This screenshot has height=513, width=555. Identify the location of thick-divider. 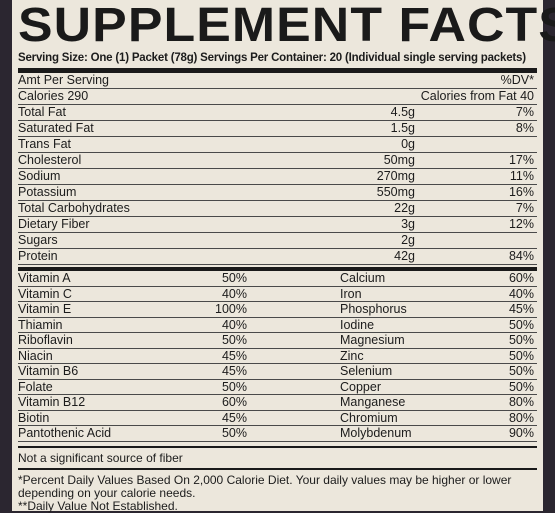
(277, 70).